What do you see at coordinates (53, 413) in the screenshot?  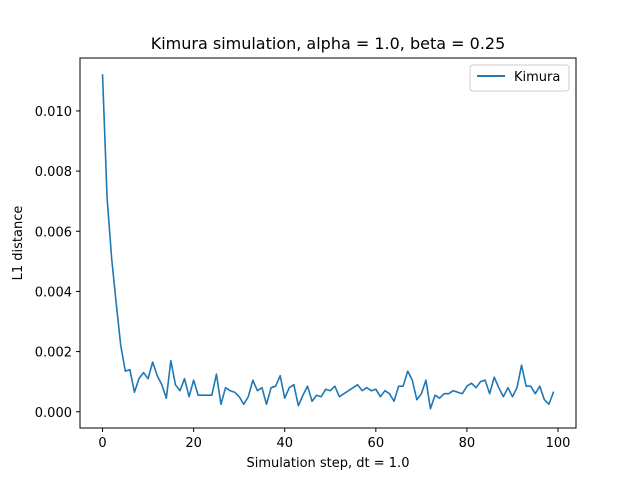 I see `y-tick-label: 0.000` at bounding box center [53, 413].